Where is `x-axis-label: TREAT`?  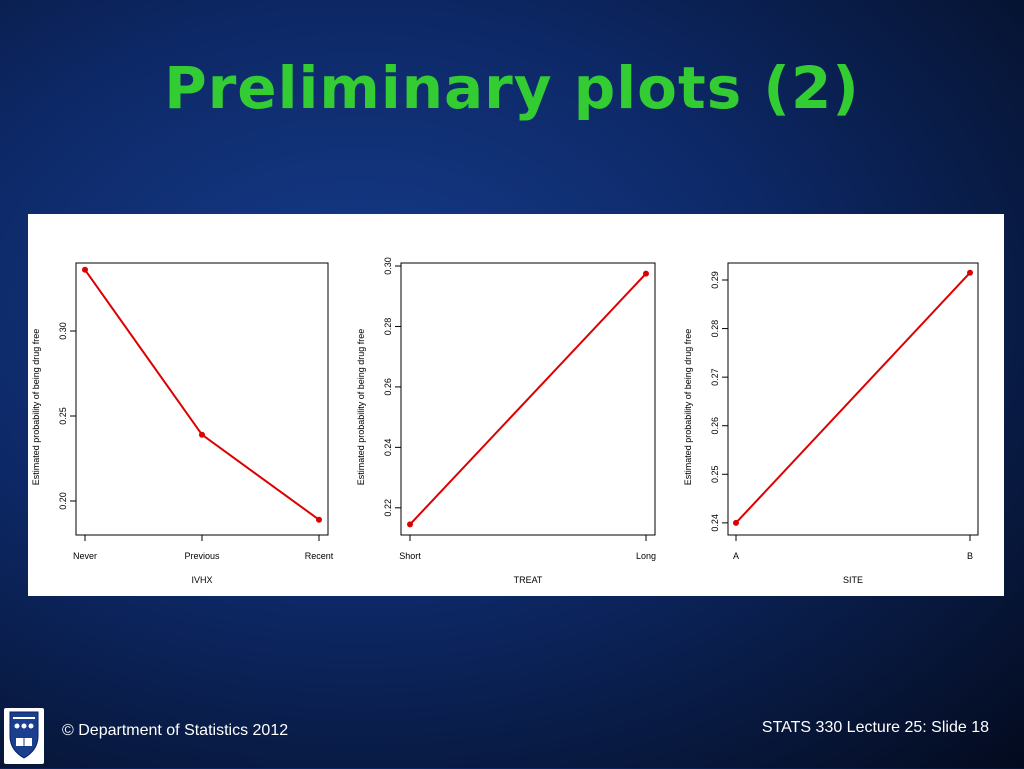
x-axis-label: TREAT is located at coordinates (528, 580).